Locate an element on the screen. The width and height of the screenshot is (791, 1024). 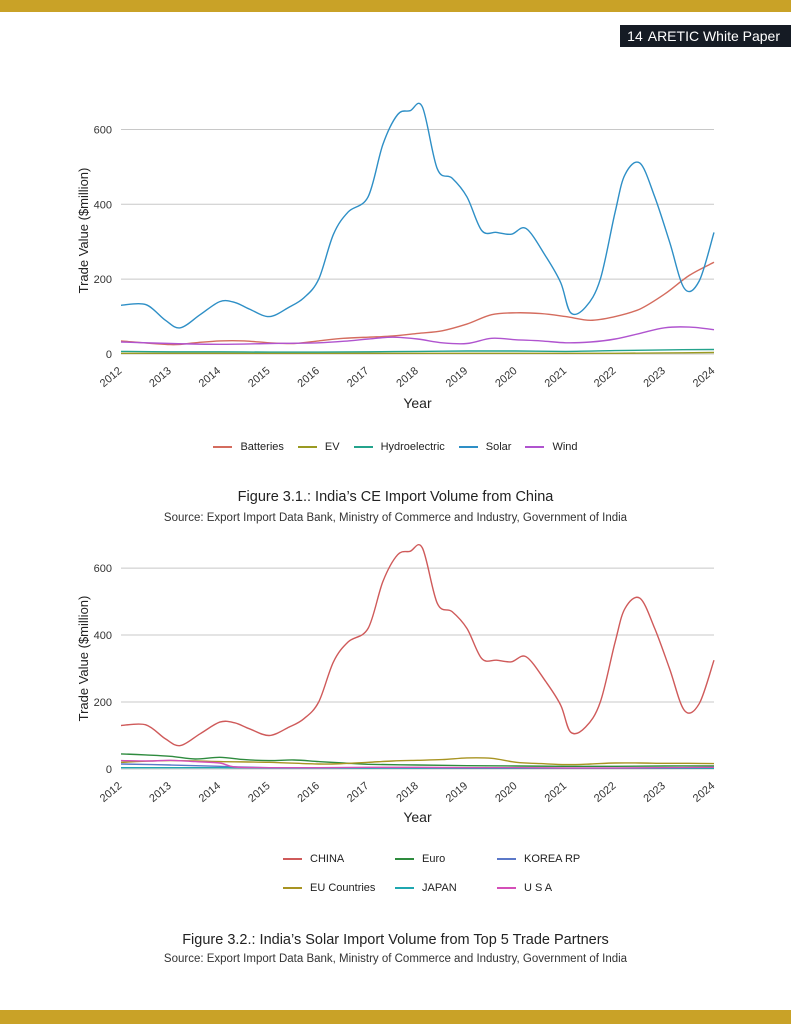
legend-item-u-s-a: U S A is located at coordinates (524, 888).